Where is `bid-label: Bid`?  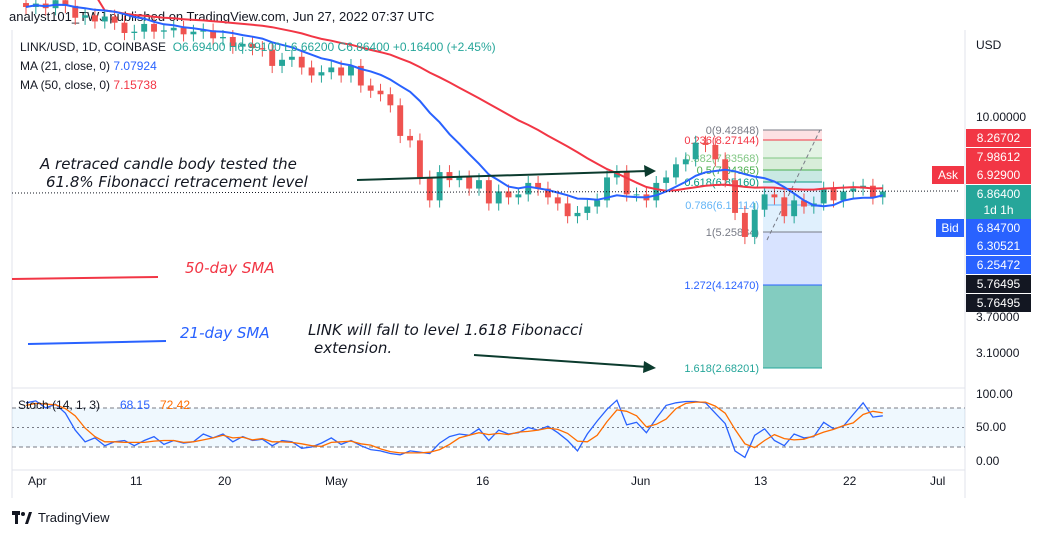 bid-label: Bid is located at coordinates (950, 228).